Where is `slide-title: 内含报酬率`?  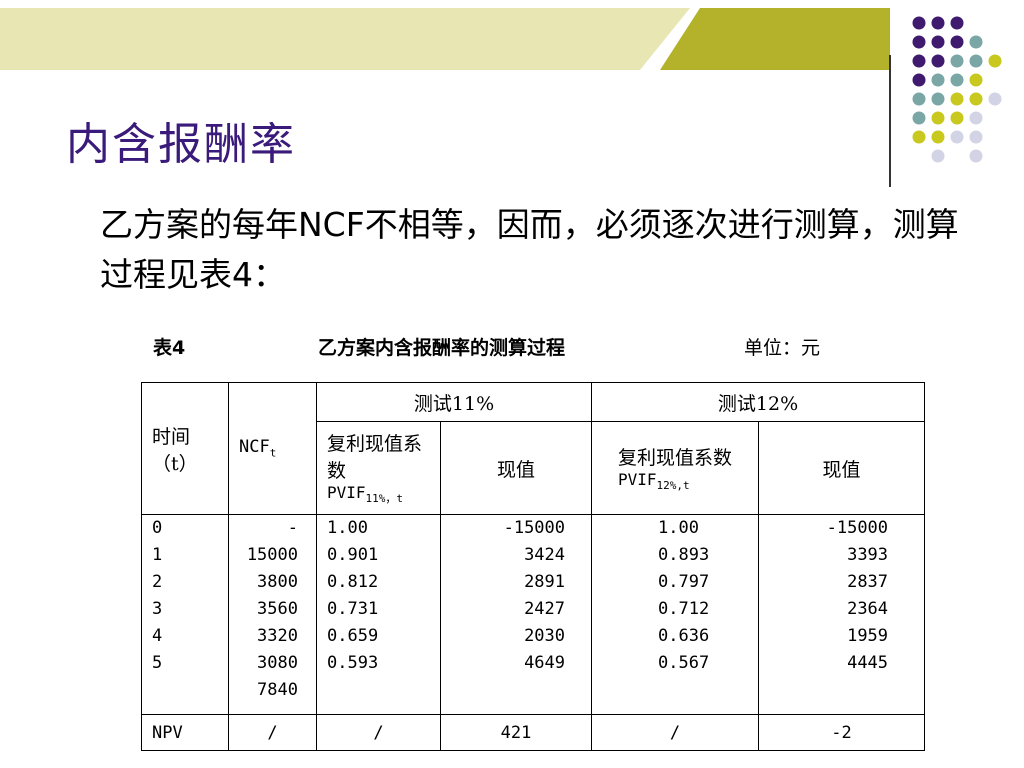
slide-title: 内含报酬率 is located at coordinates (181, 144).